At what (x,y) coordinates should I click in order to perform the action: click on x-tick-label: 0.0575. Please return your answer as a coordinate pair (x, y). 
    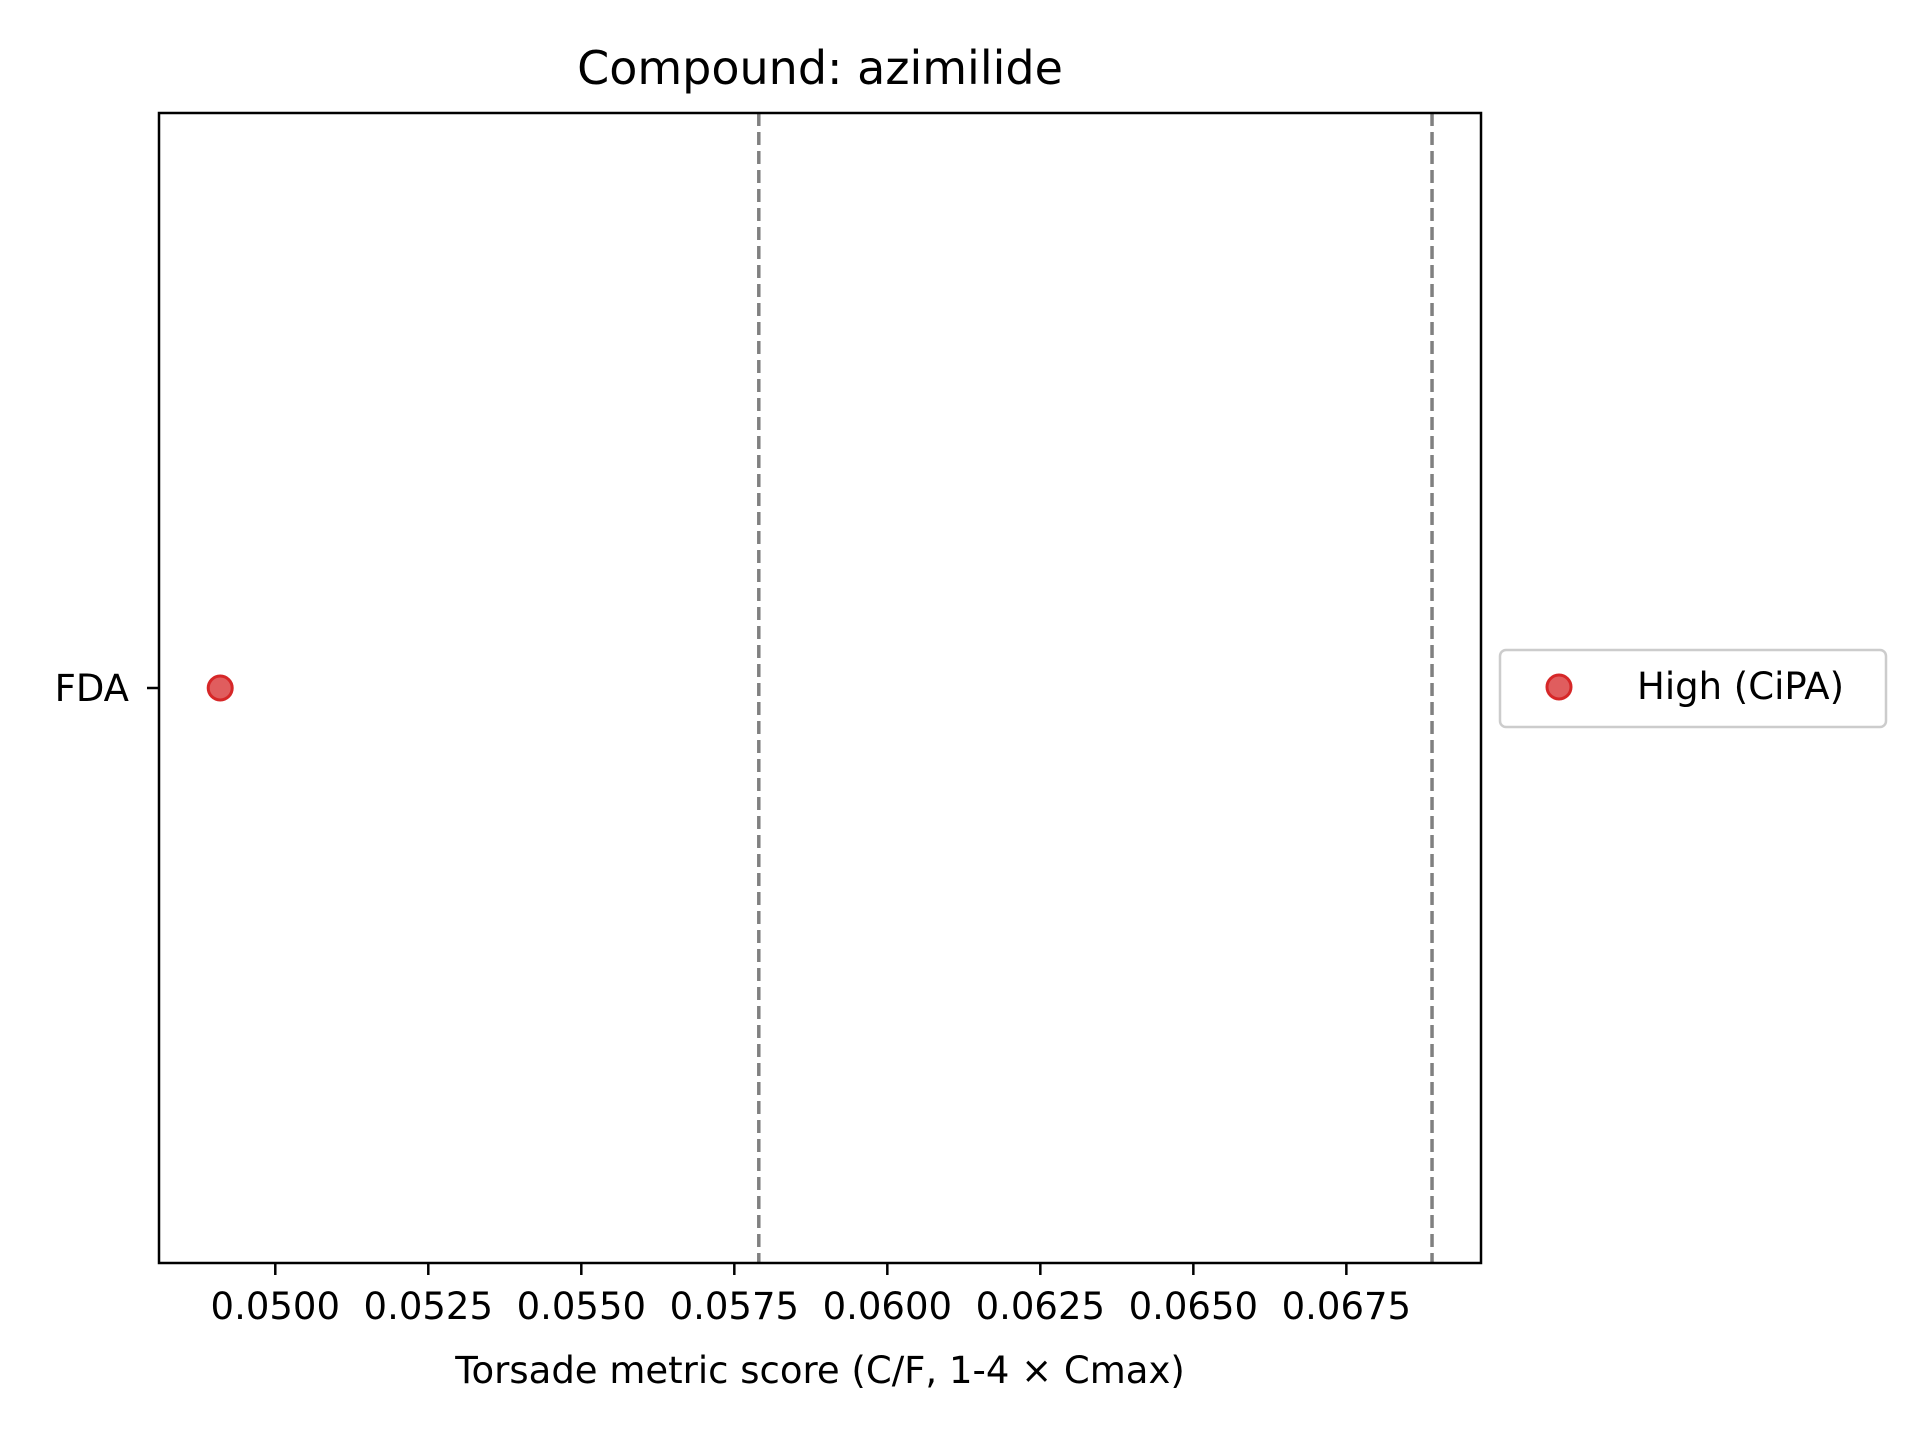
    Looking at the image, I should click on (734, 1306).